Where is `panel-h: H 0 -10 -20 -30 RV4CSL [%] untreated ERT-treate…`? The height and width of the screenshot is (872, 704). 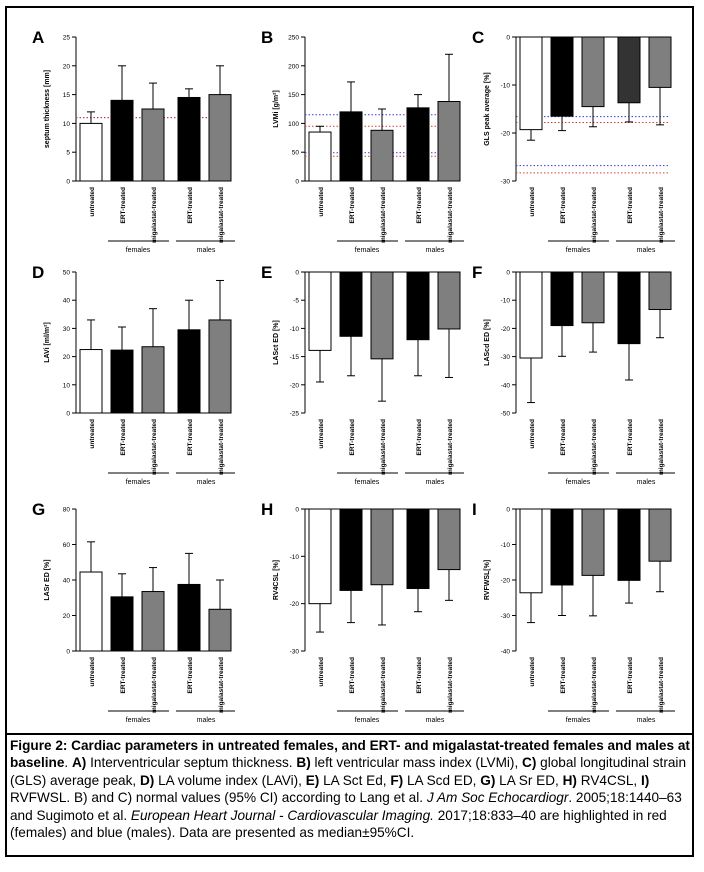 panel-h: H 0 -10 -20 -30 RV4CSL [%] untreated ERT-treate… is located at coordinates (362, 612).